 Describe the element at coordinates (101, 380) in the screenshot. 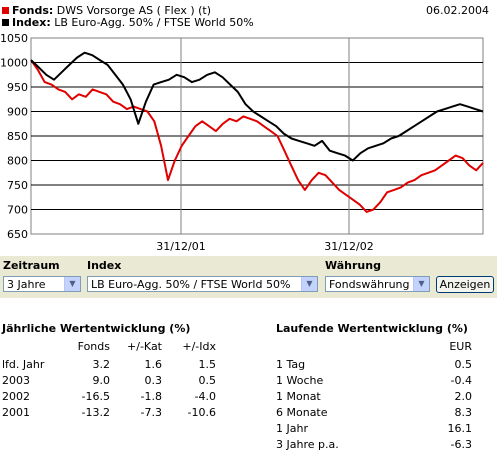

I see `annual-row-value: 9.0` at that location.